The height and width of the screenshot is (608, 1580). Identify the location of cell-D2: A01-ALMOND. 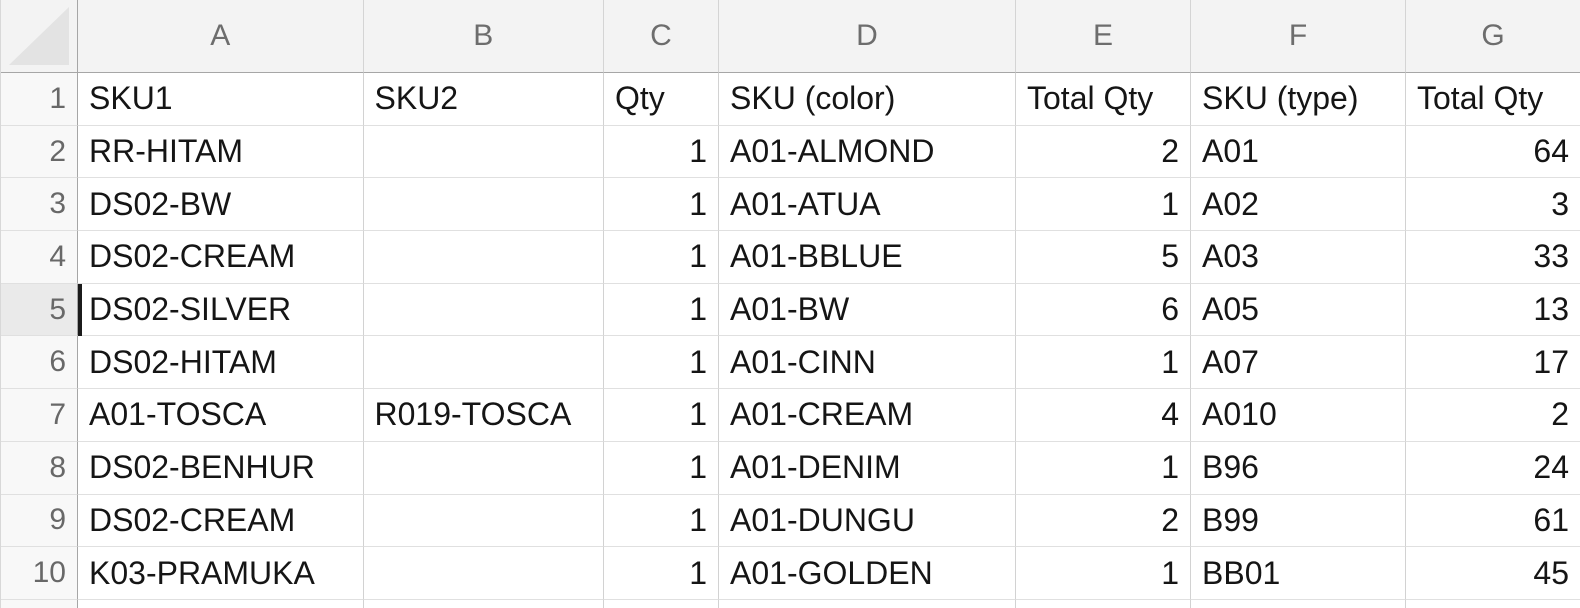
(867, 152).